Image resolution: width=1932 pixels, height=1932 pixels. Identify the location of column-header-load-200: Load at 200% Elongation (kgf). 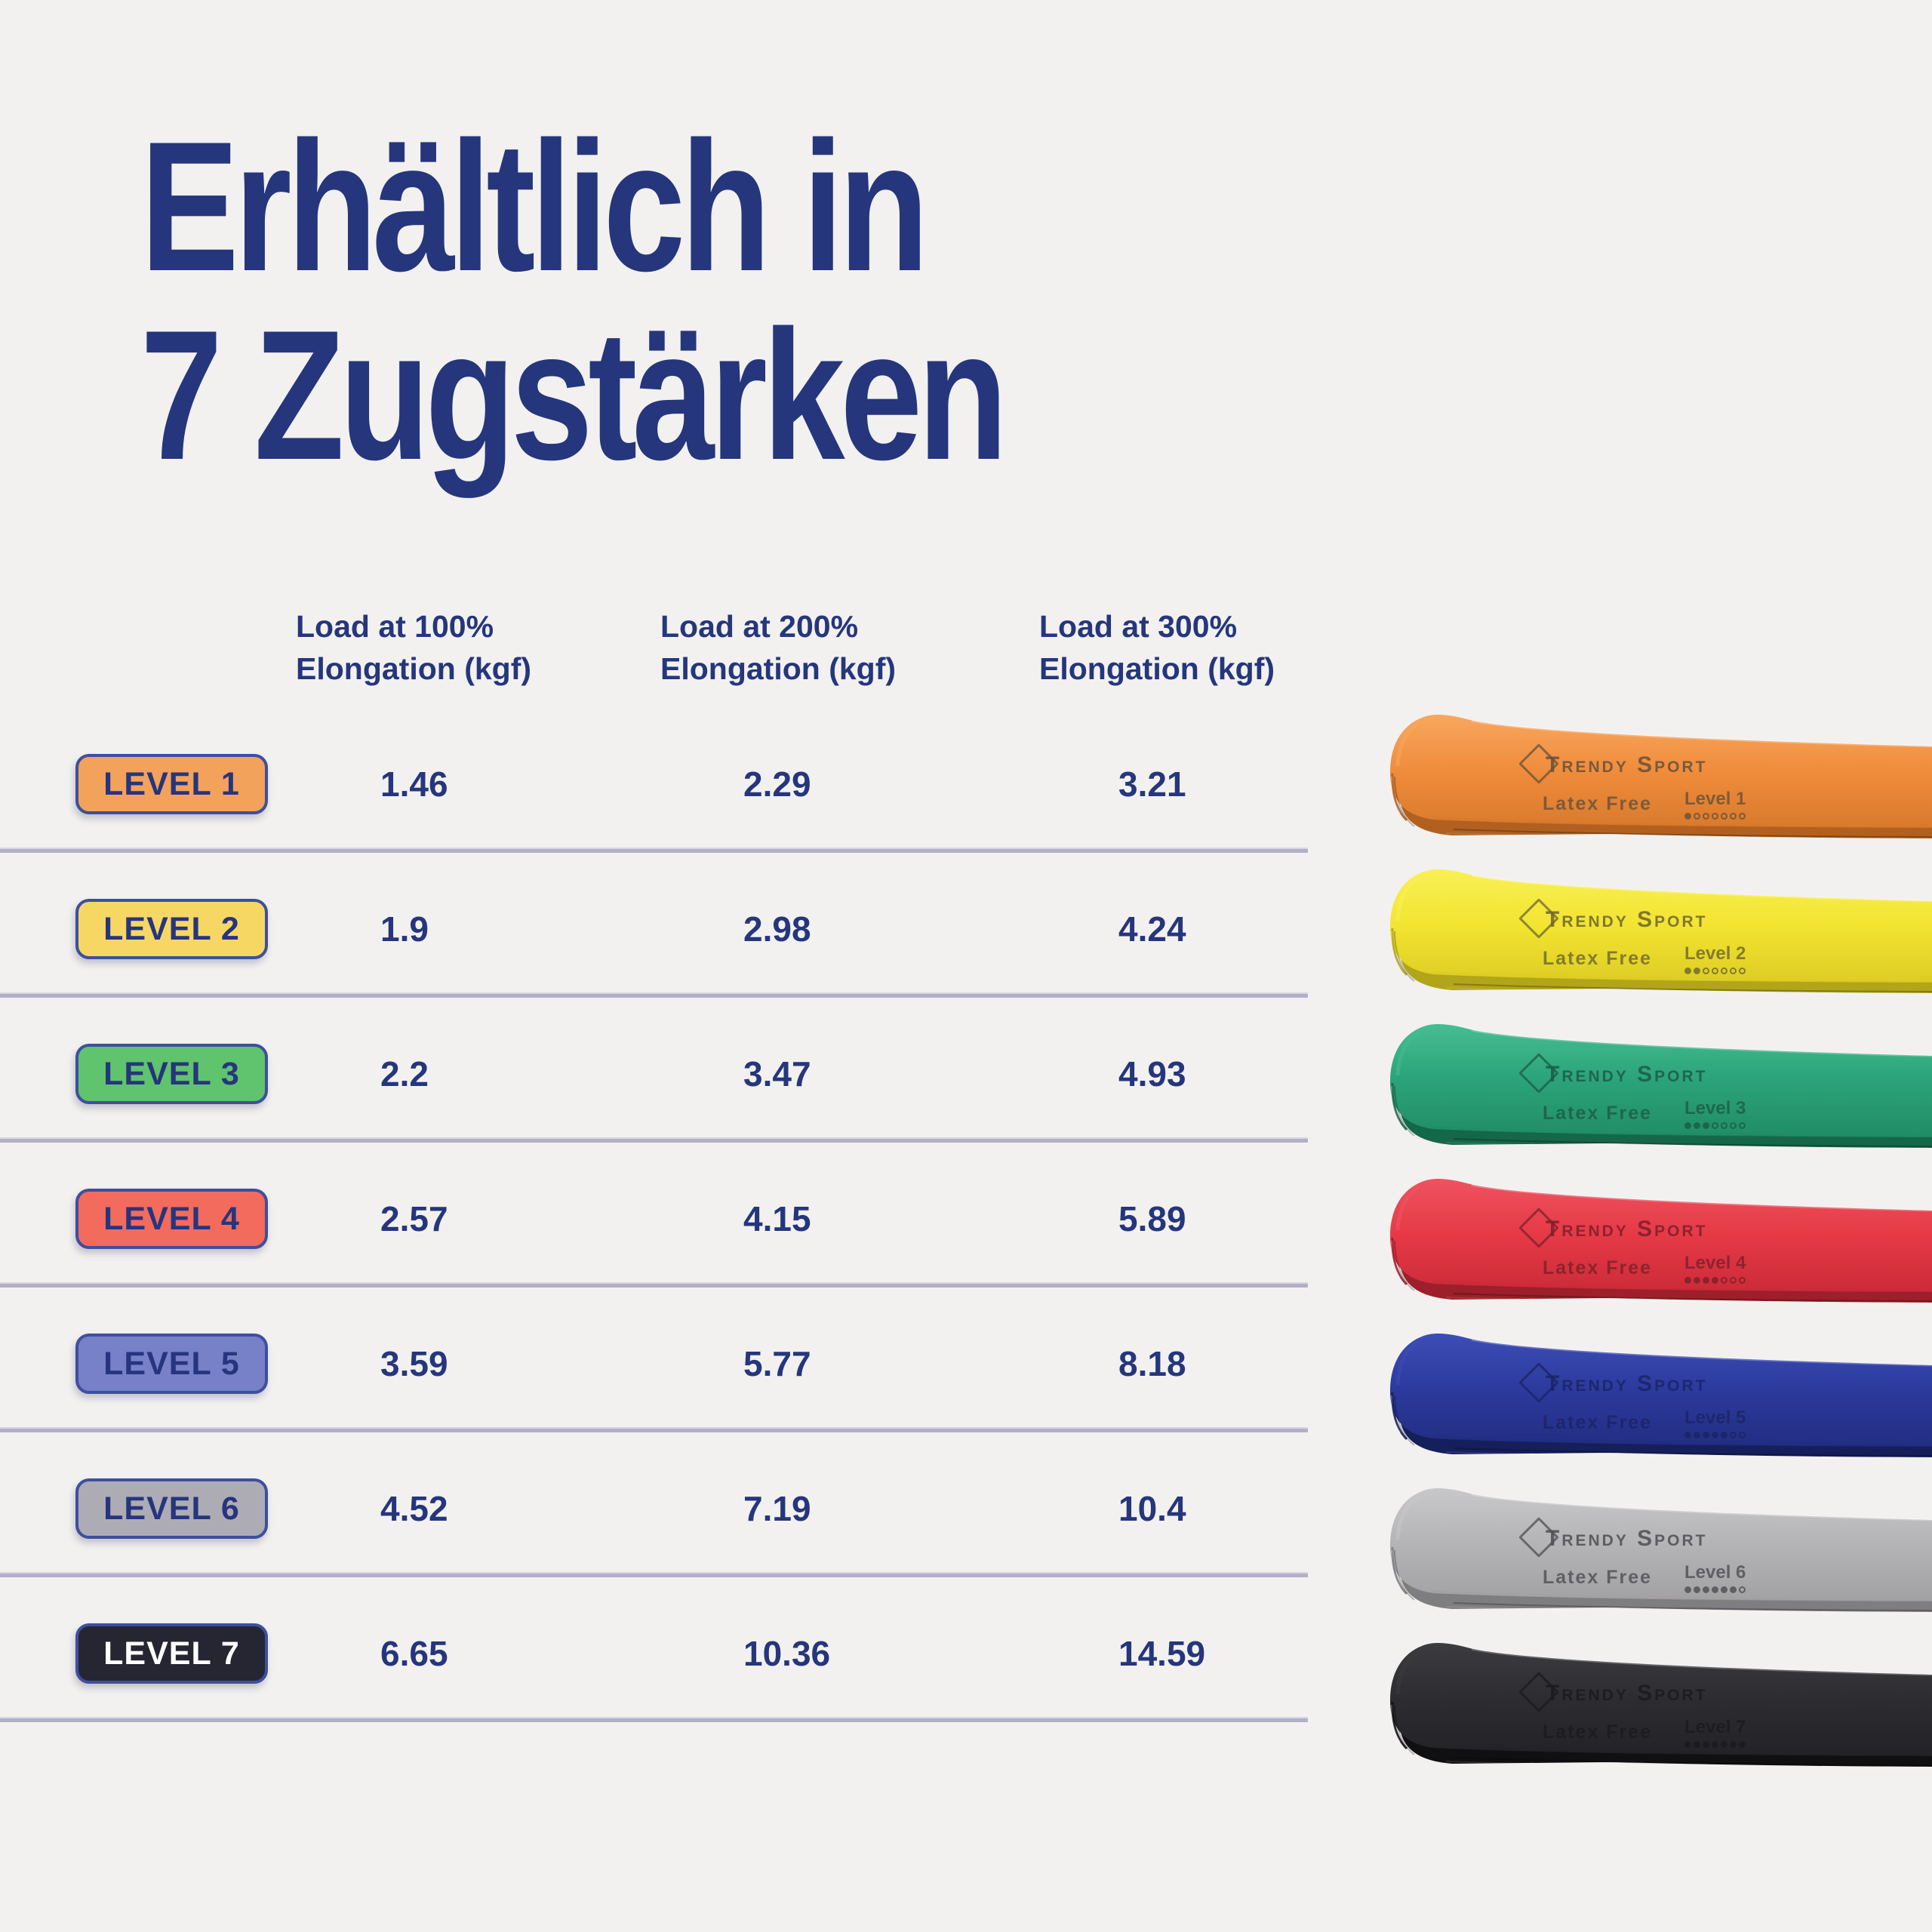
(778, 647).